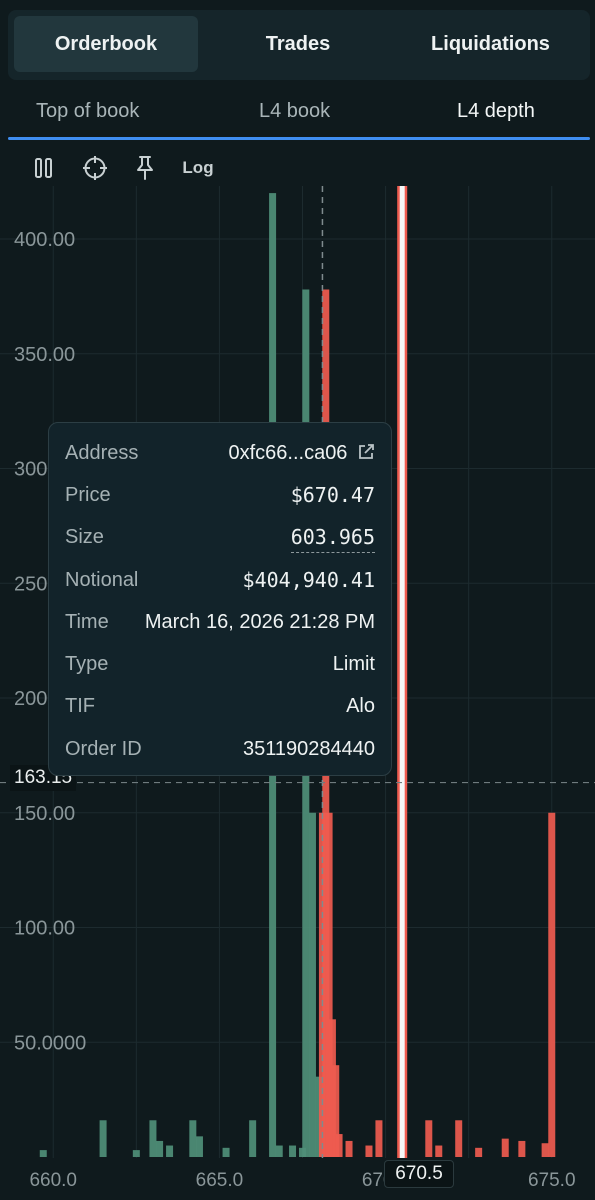  I want to click on pin-icon, so click(145, 168).